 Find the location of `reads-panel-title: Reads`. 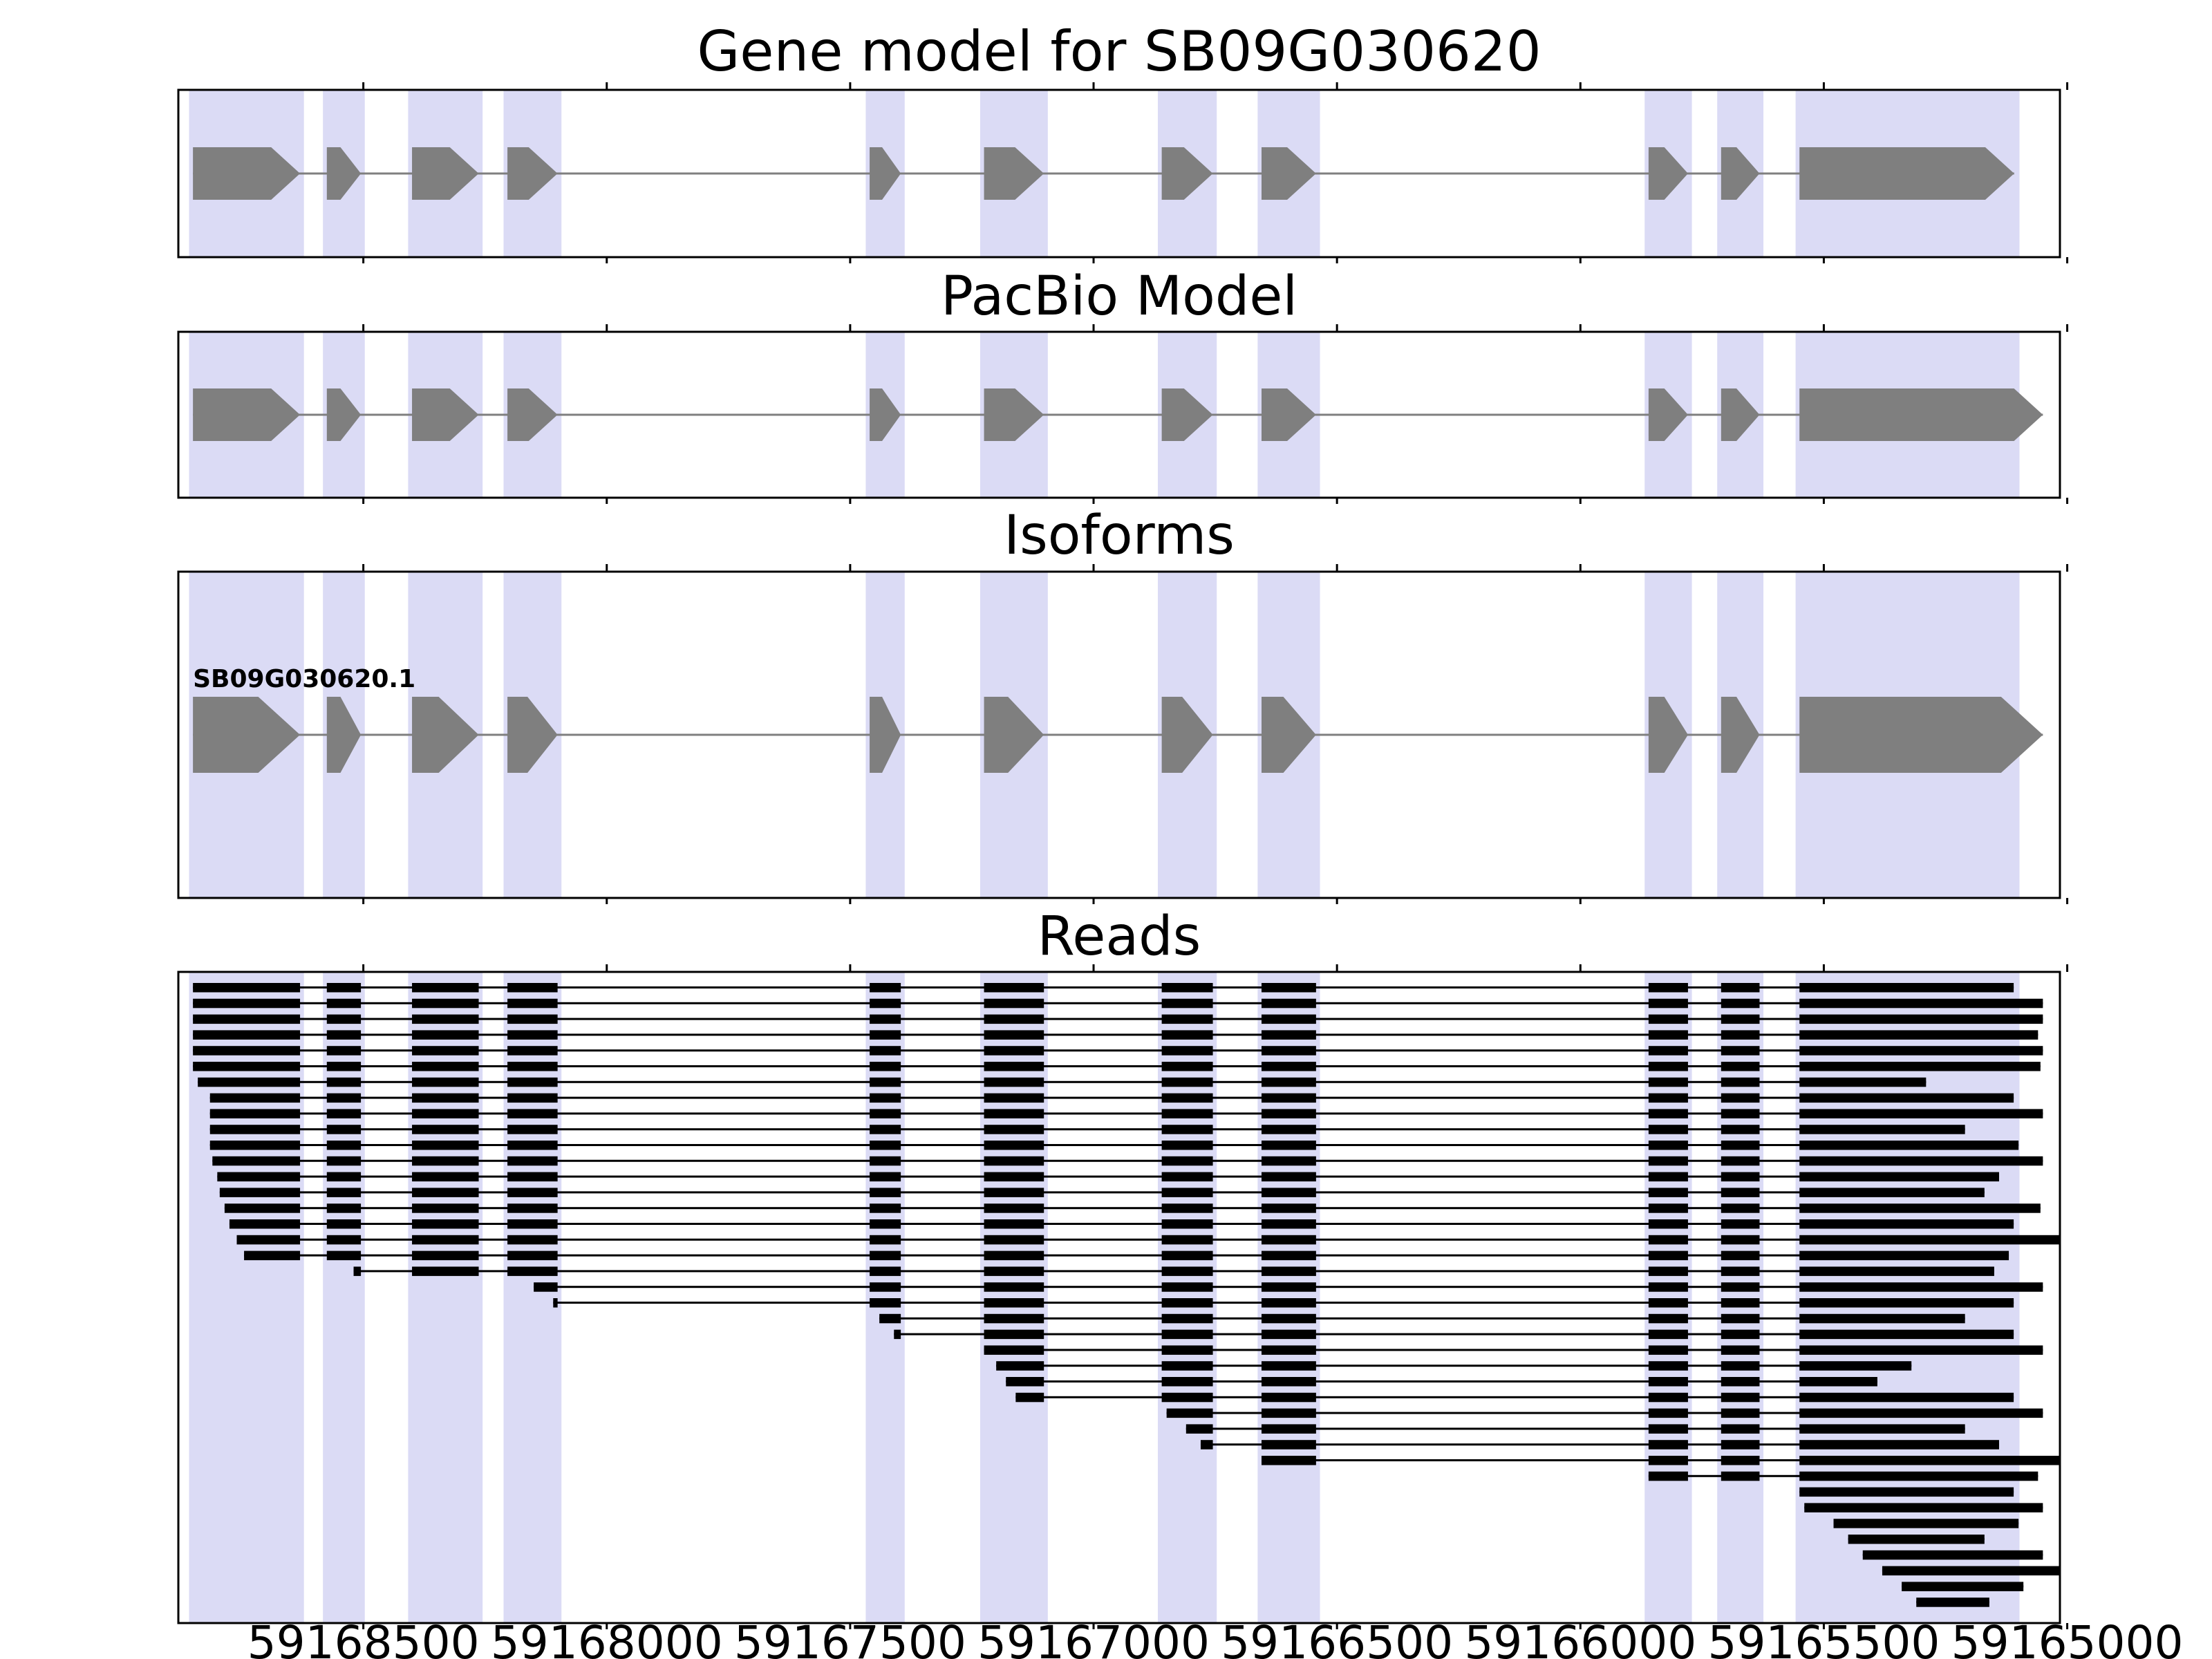

reads-panel-title: Reads is located at coordinates (1119, 937).